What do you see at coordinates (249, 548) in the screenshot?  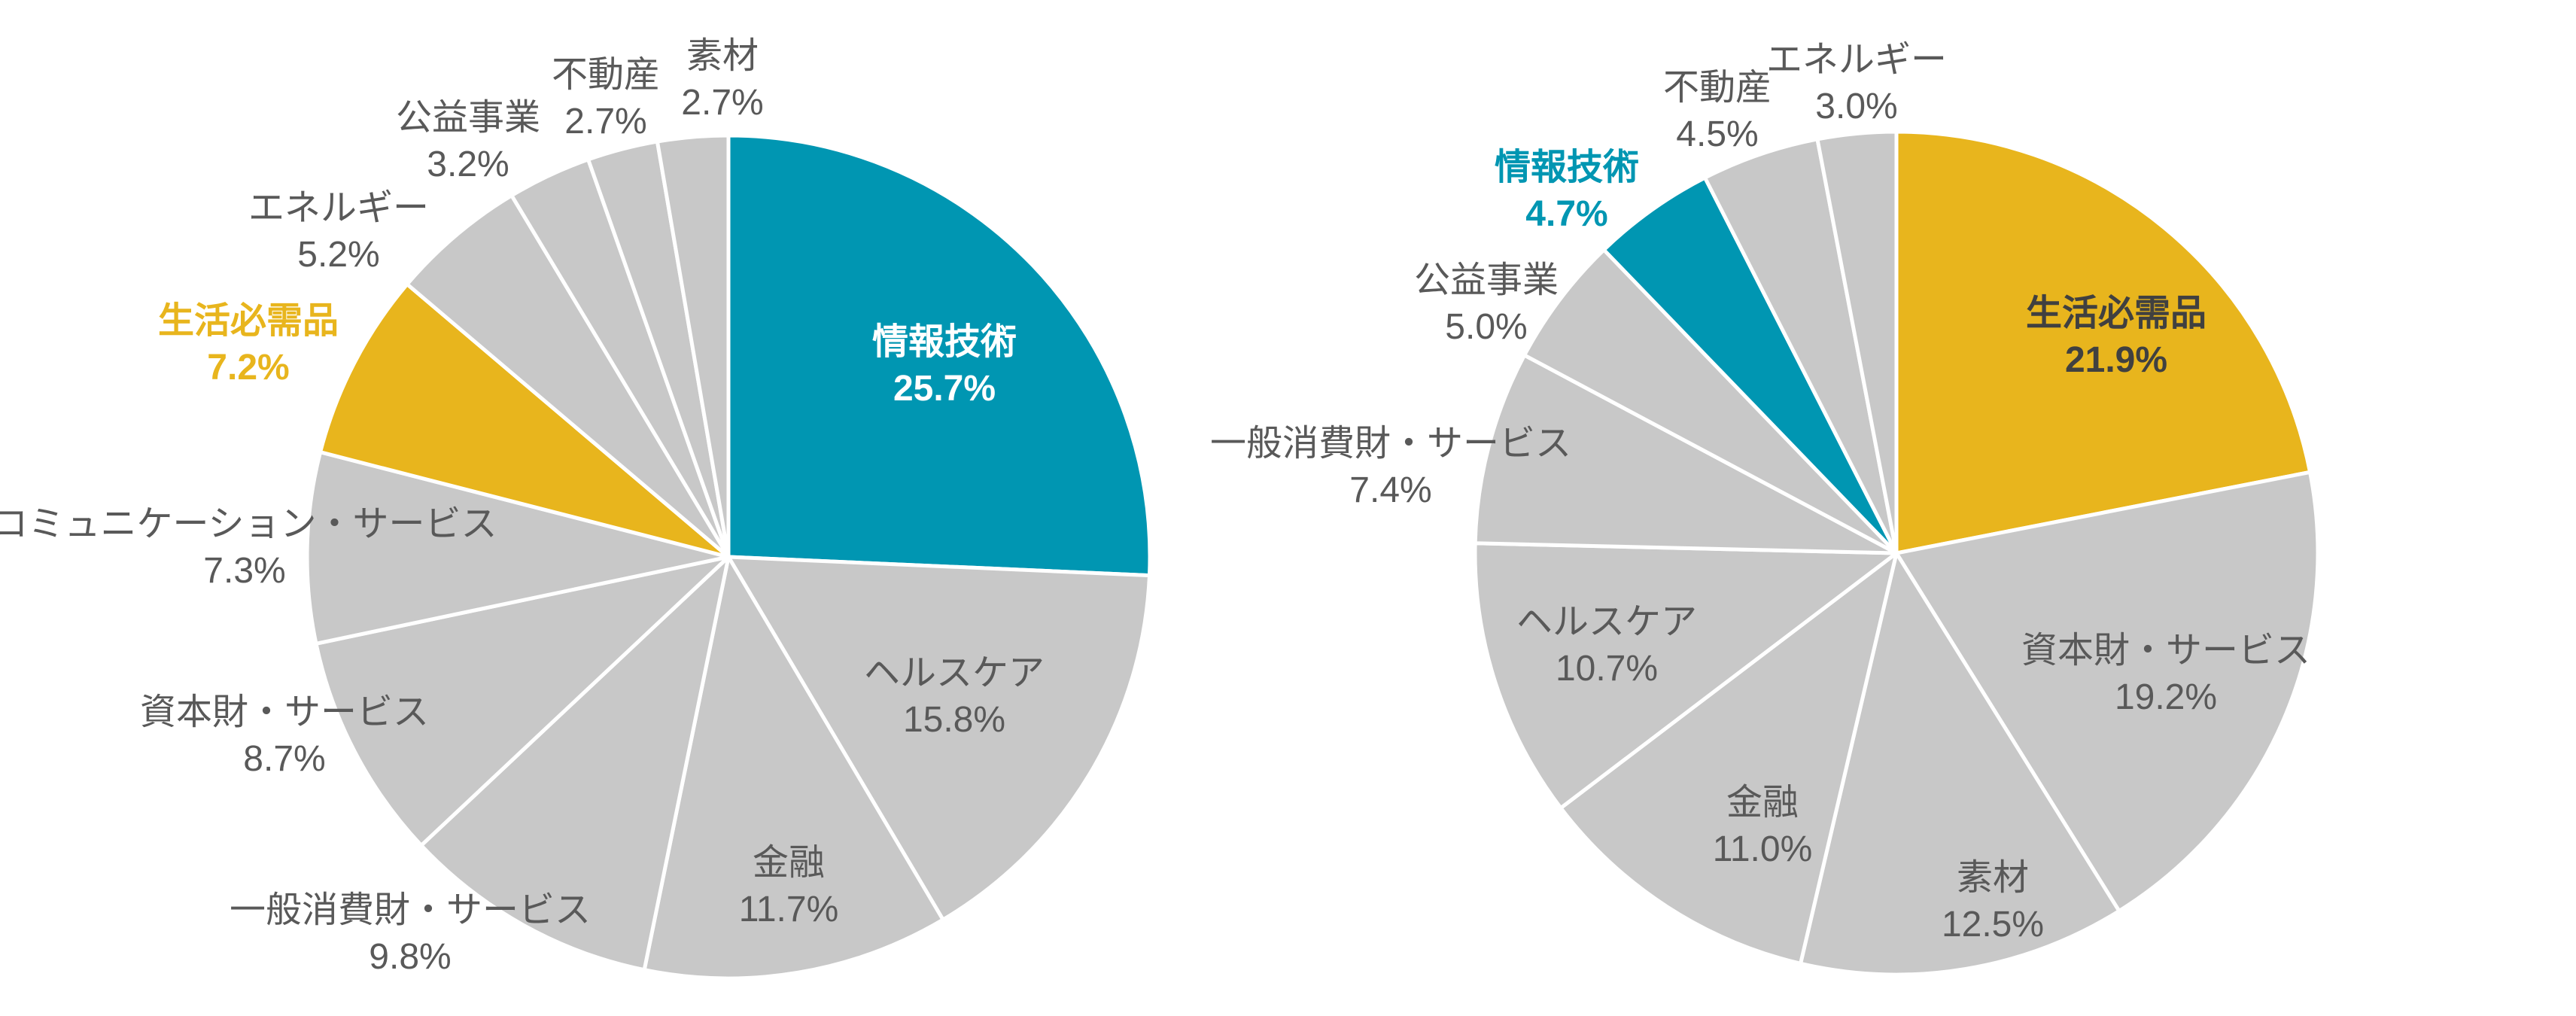 I see `pie-slice-label: コミュニケーション・サービス 7.3%` at bounding box center [249, 548].